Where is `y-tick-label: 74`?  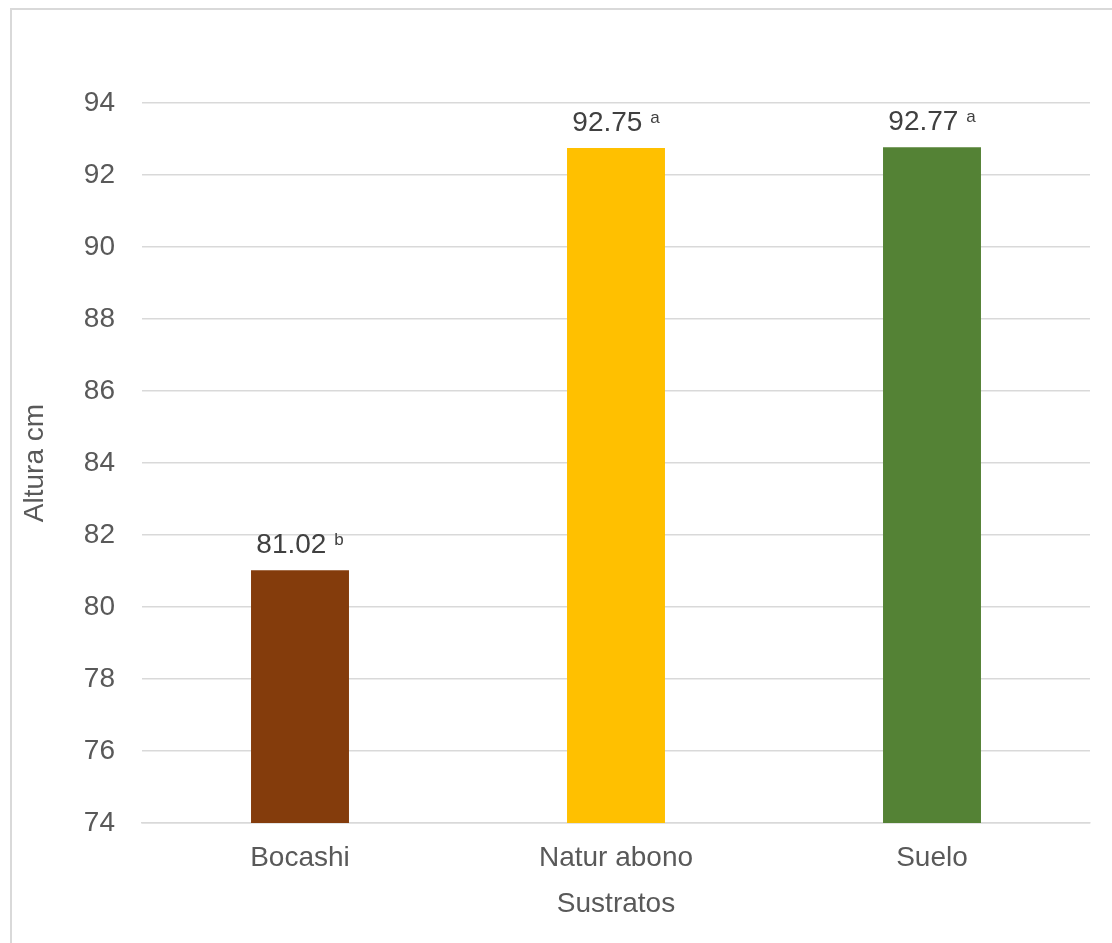
y-tick-label: 74 is located at coordinates (99, 821).